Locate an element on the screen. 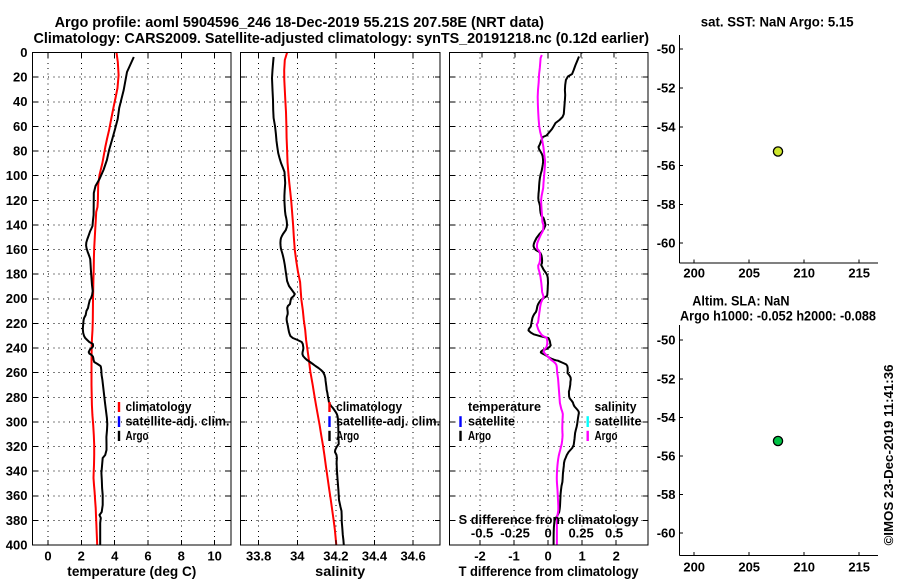 The image size is (900, 585). svg-text: 60 is located at coordinates (20, 126).